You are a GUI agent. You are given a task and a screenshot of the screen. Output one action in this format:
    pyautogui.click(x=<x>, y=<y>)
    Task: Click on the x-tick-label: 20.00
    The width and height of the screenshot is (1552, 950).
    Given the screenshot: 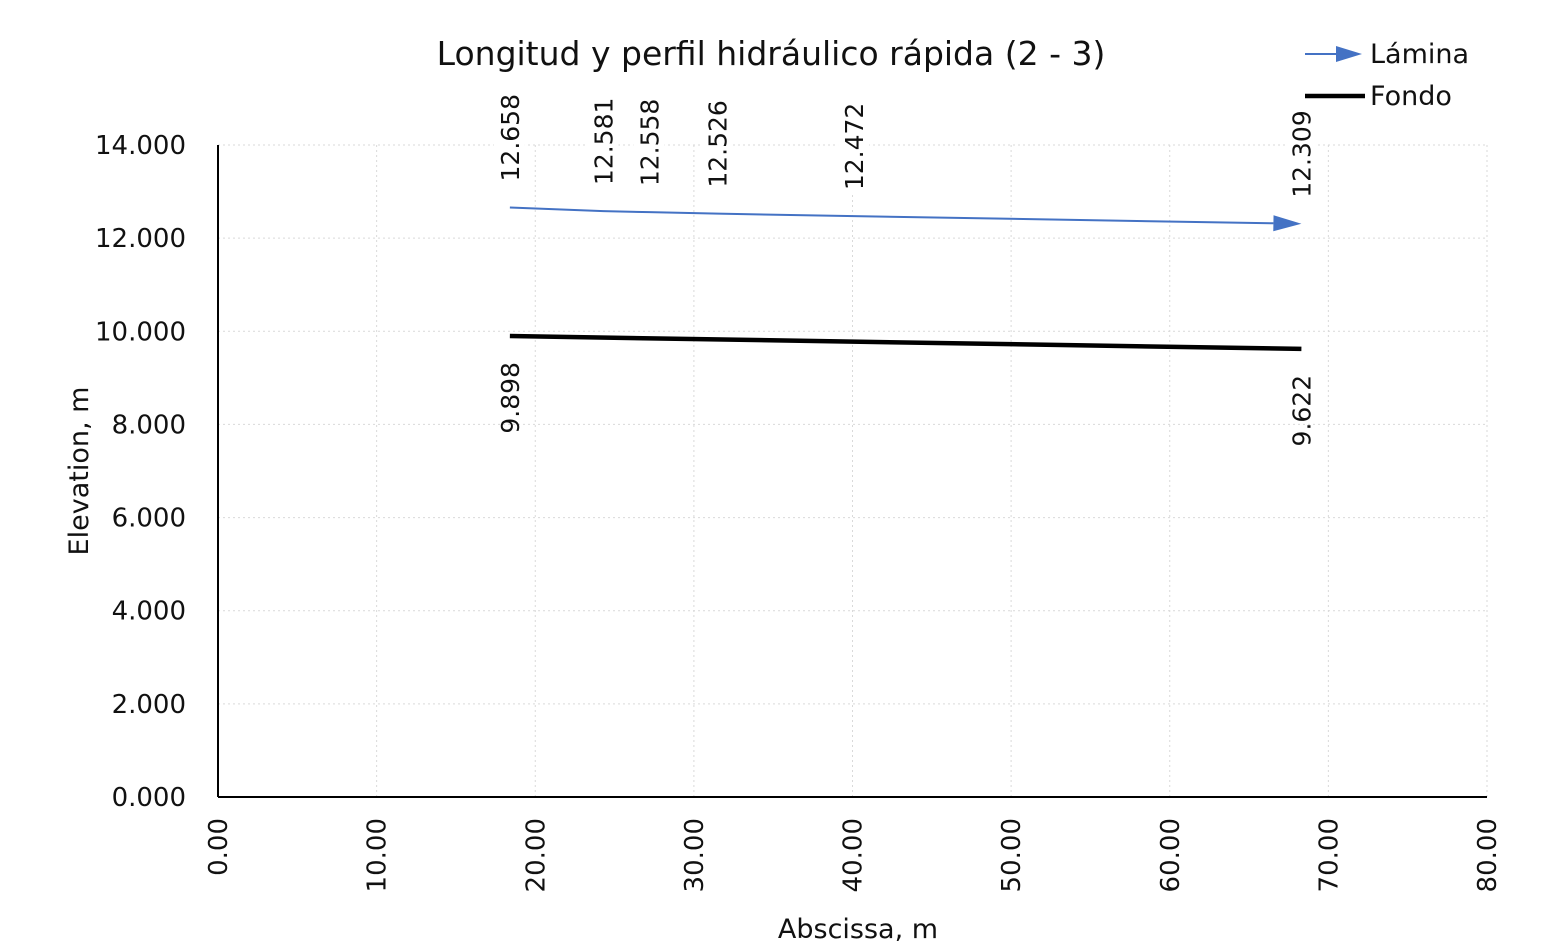 What is the action you would take?
    pyautogui.click(x=536, y=855)
    